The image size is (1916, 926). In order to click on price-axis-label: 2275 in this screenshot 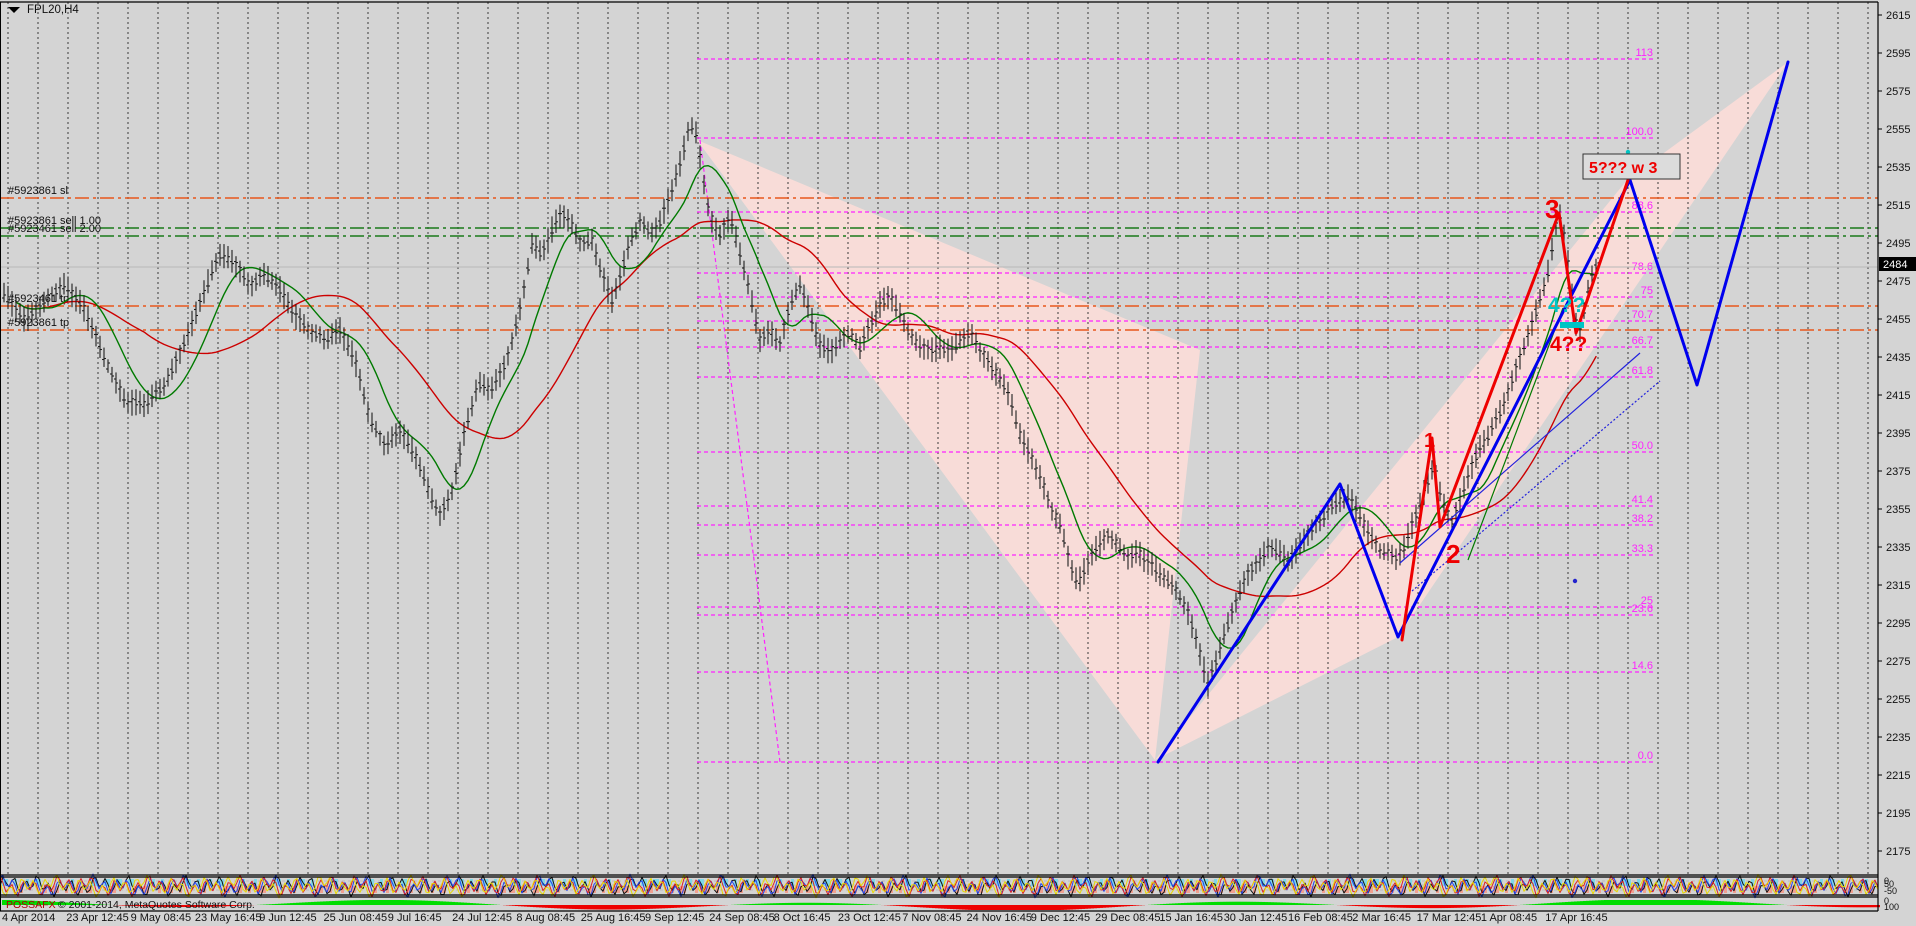, I will do `click(1898, 662)`.